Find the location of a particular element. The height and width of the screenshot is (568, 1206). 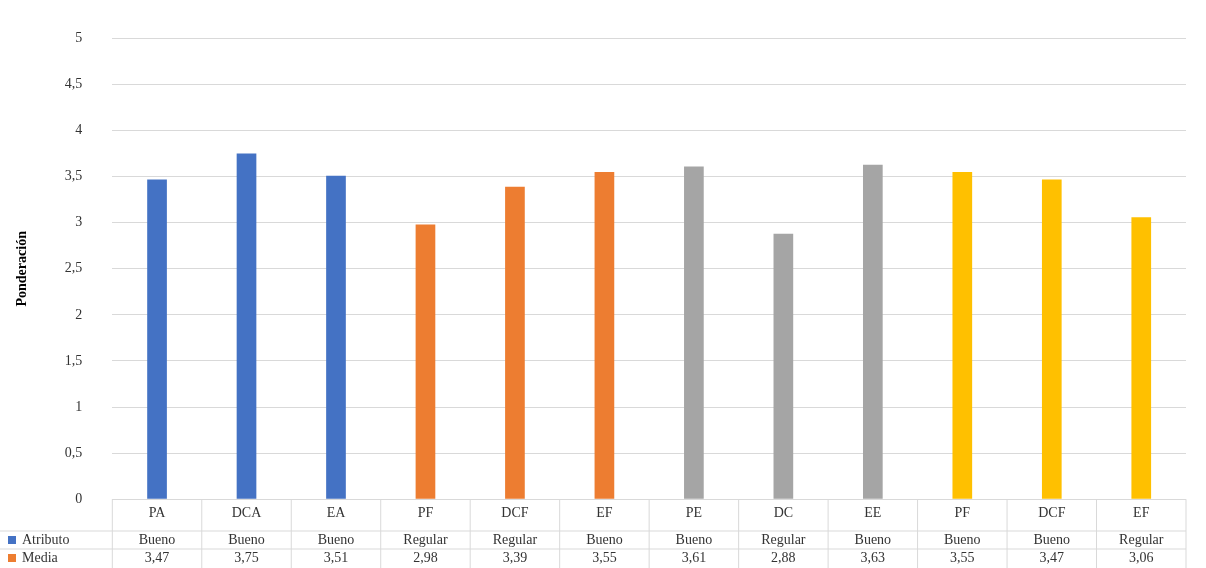

data-label: 3,39 is located at coordinates (515, 557).